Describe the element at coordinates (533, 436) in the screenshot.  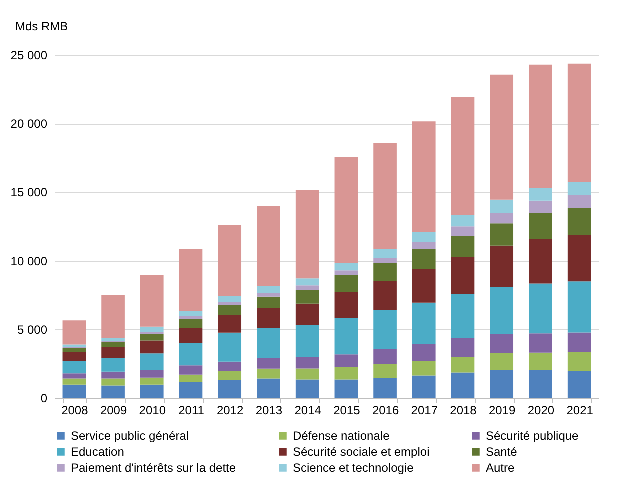
I see `legend-label: Sécurité publique` at that location.